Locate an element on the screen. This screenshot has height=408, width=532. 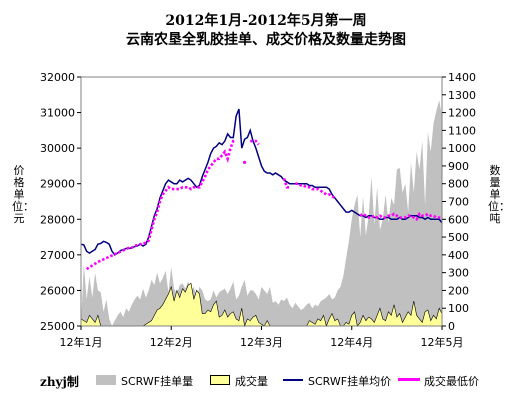
y-right-tick-label: 800 is located at coordinates (458, 184).